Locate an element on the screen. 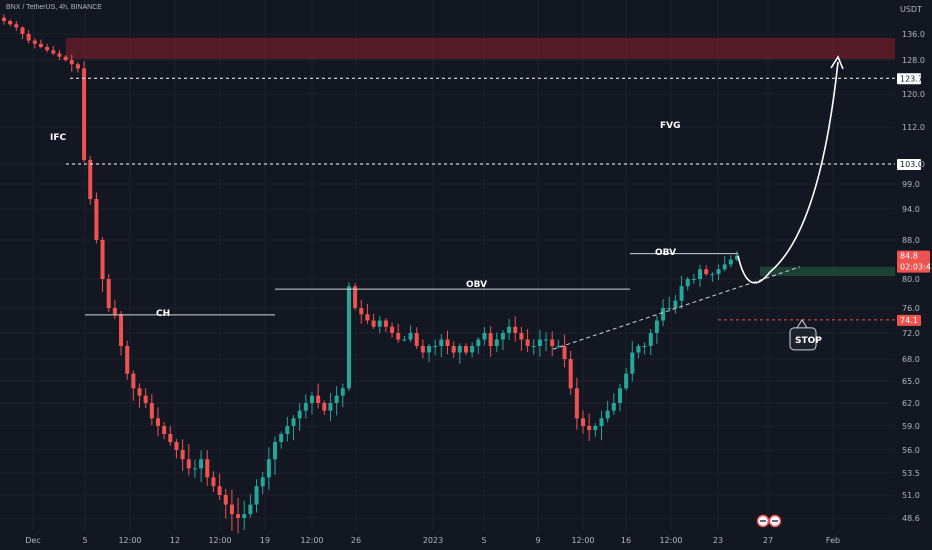  y-tick-label: 88.0 is located at coordinates (911, 240).